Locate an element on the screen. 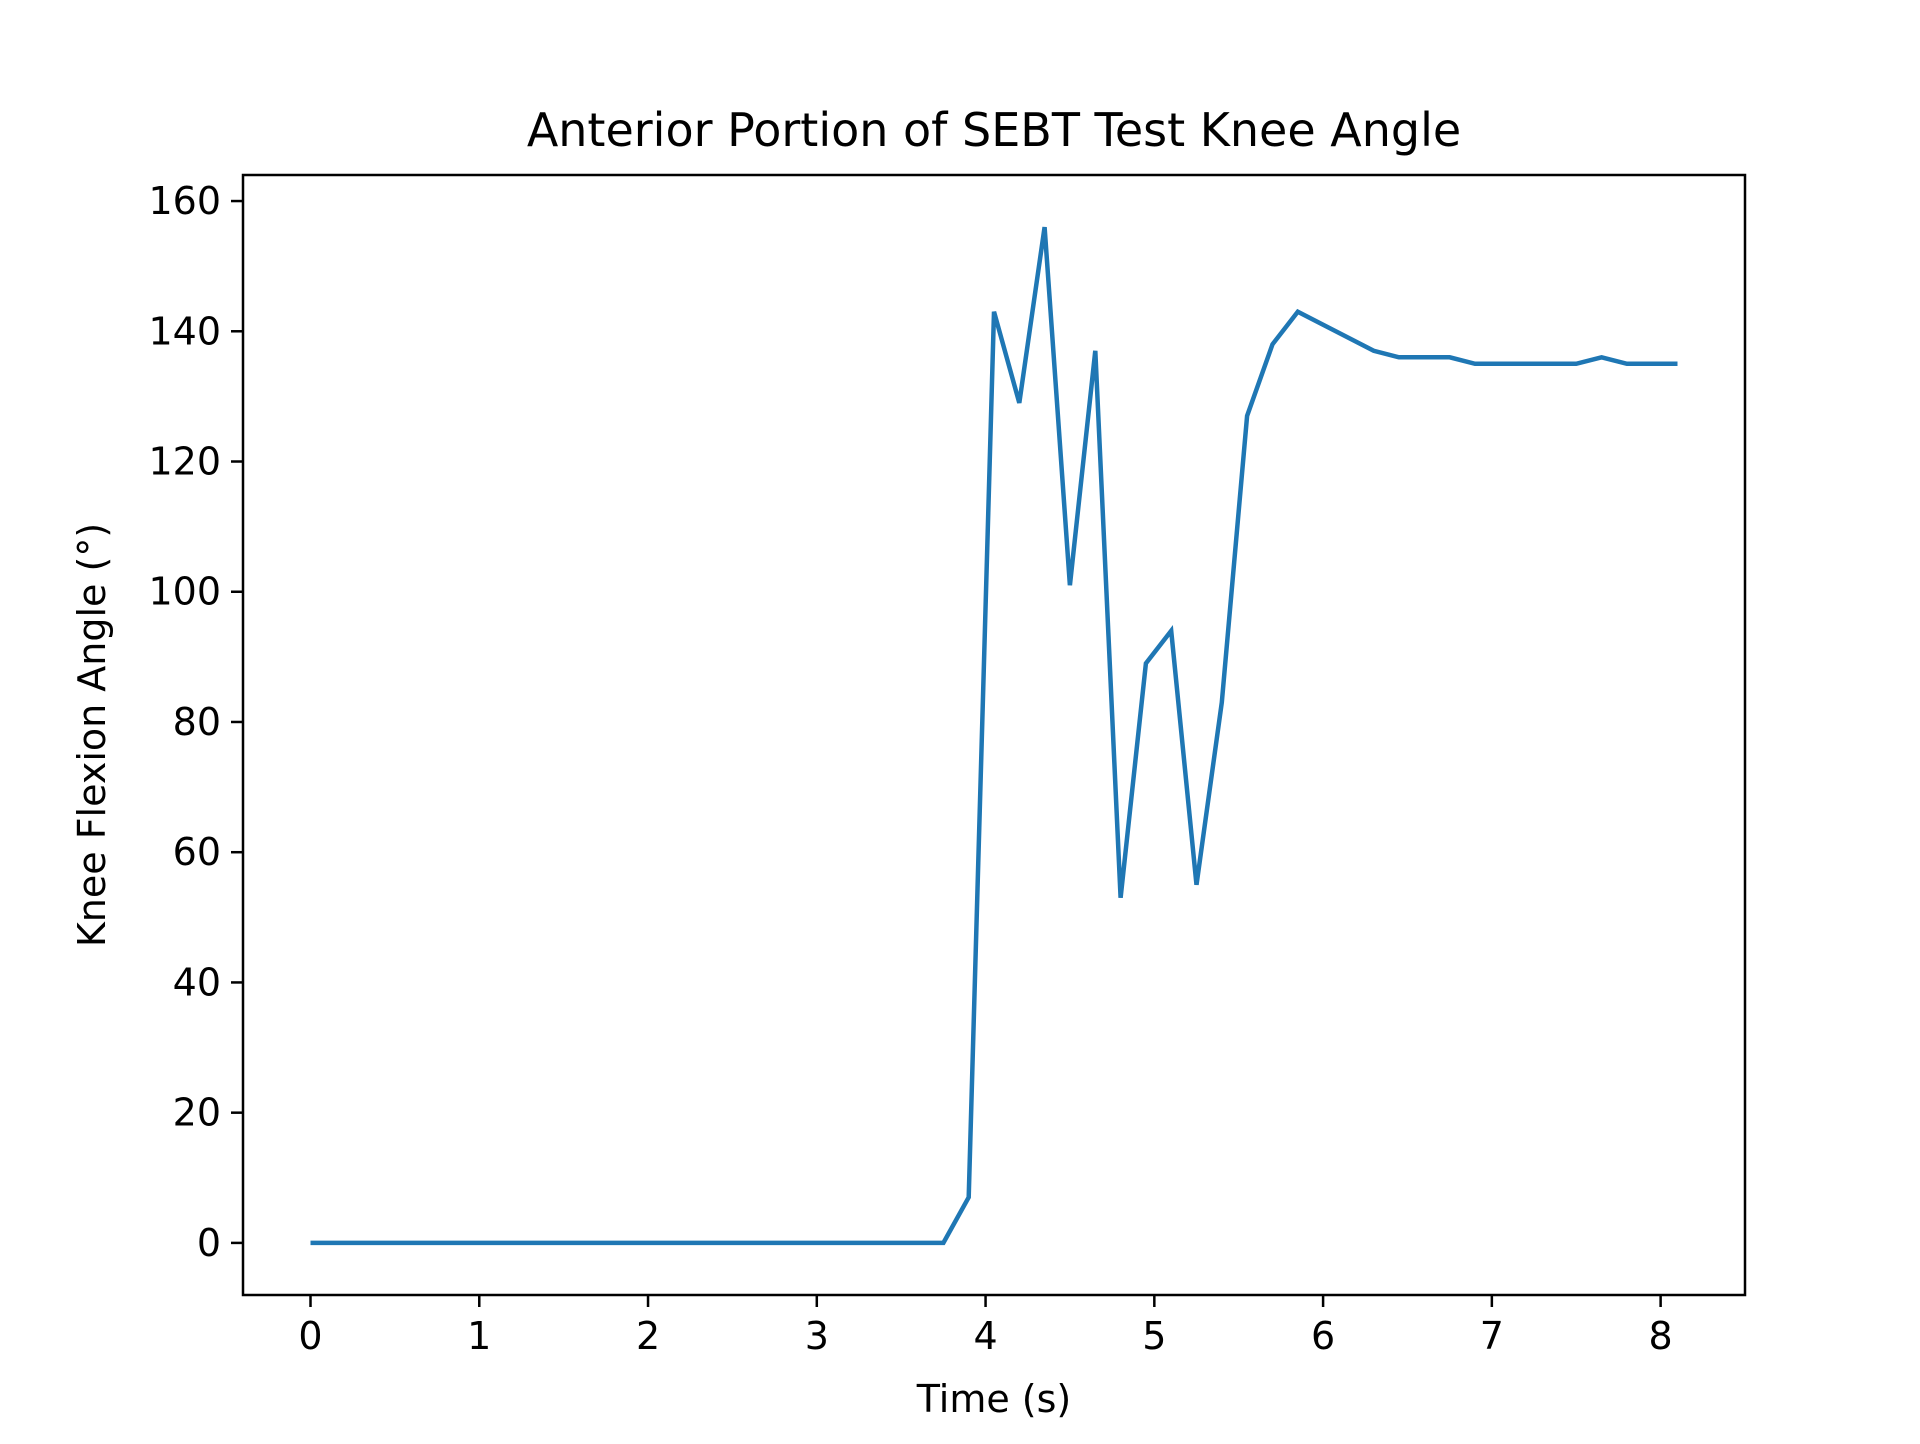 This screenshot has height=1444, width=1920. x-tick-label: 6 is located at coordinates (1323, 1336).